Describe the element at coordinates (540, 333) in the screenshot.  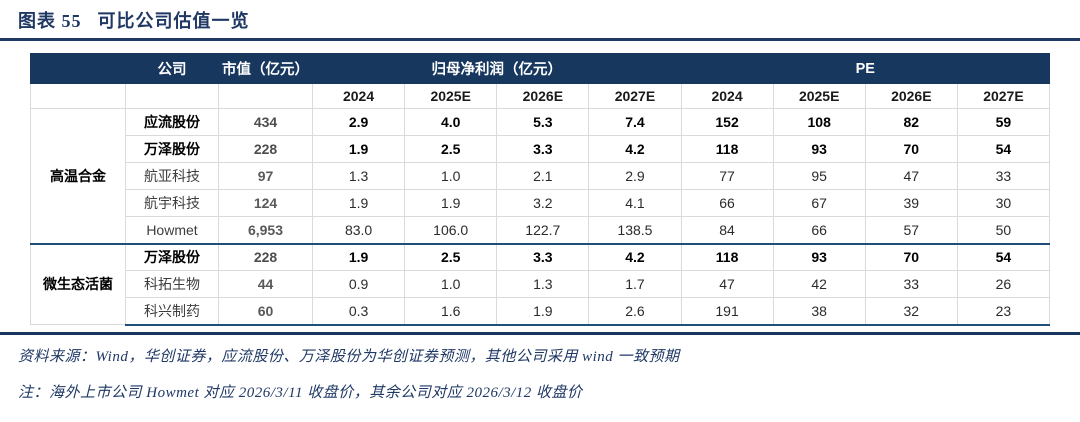
I see `notes-divider` at that location.